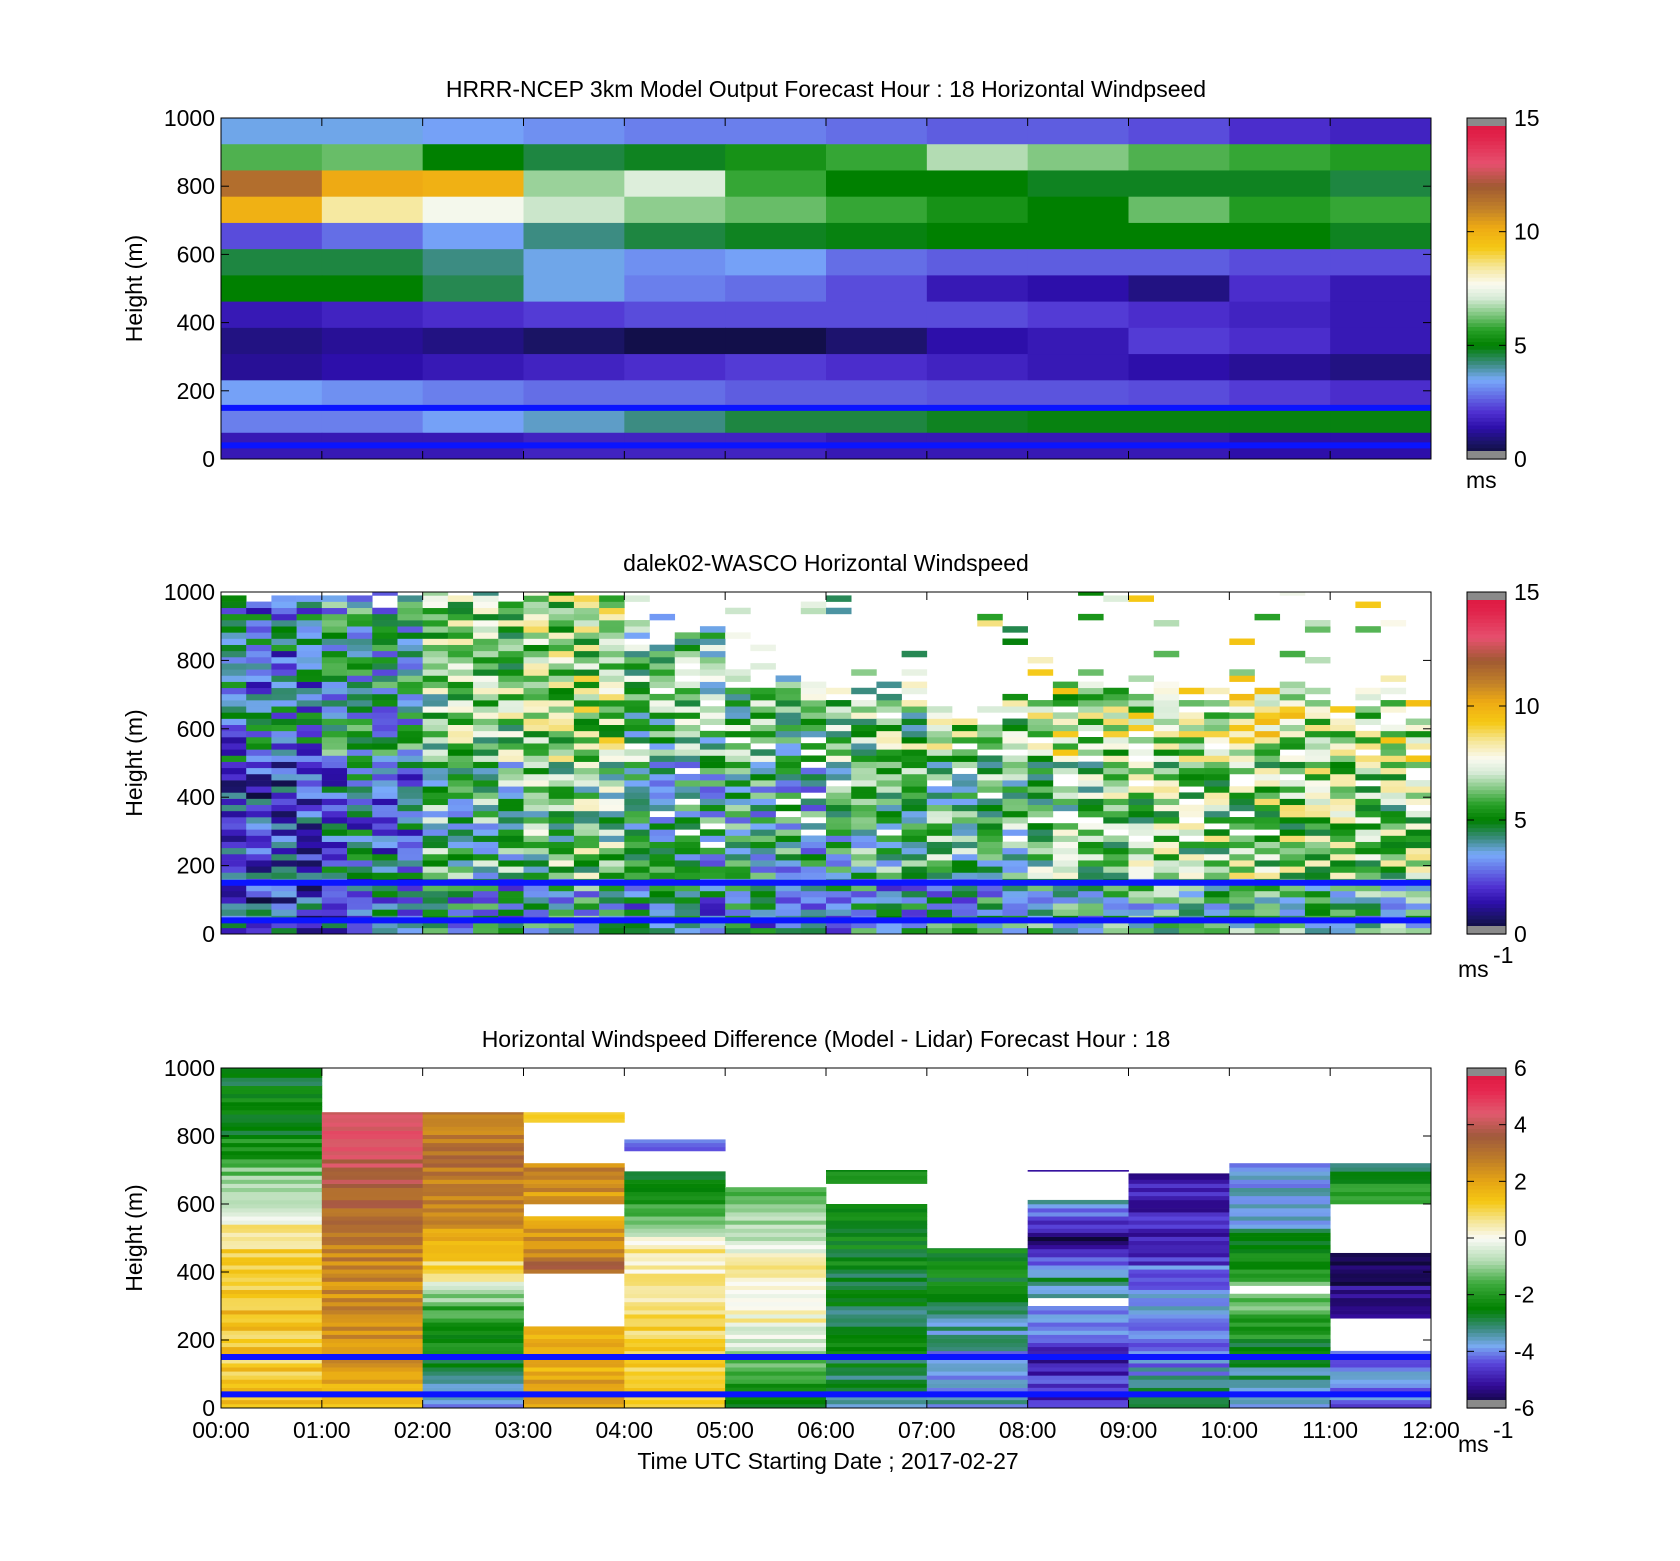 This screenshot has height=1561, width=1680. Describe the element at coordinates (322, 1430) in the screenshot. I see `x-tick-label: 01:00` at that location.